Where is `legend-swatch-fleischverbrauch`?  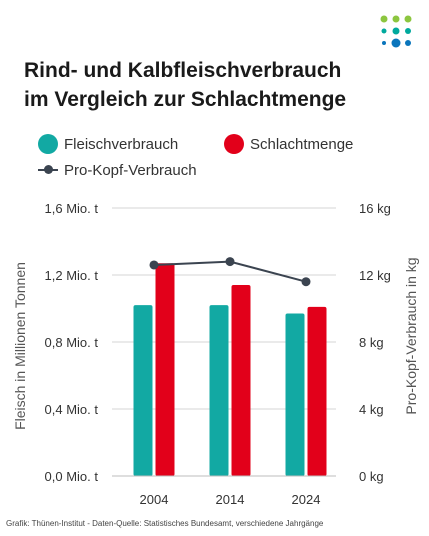 legend-swatch-fleischverbrauch is located at coordinates (48, 144).